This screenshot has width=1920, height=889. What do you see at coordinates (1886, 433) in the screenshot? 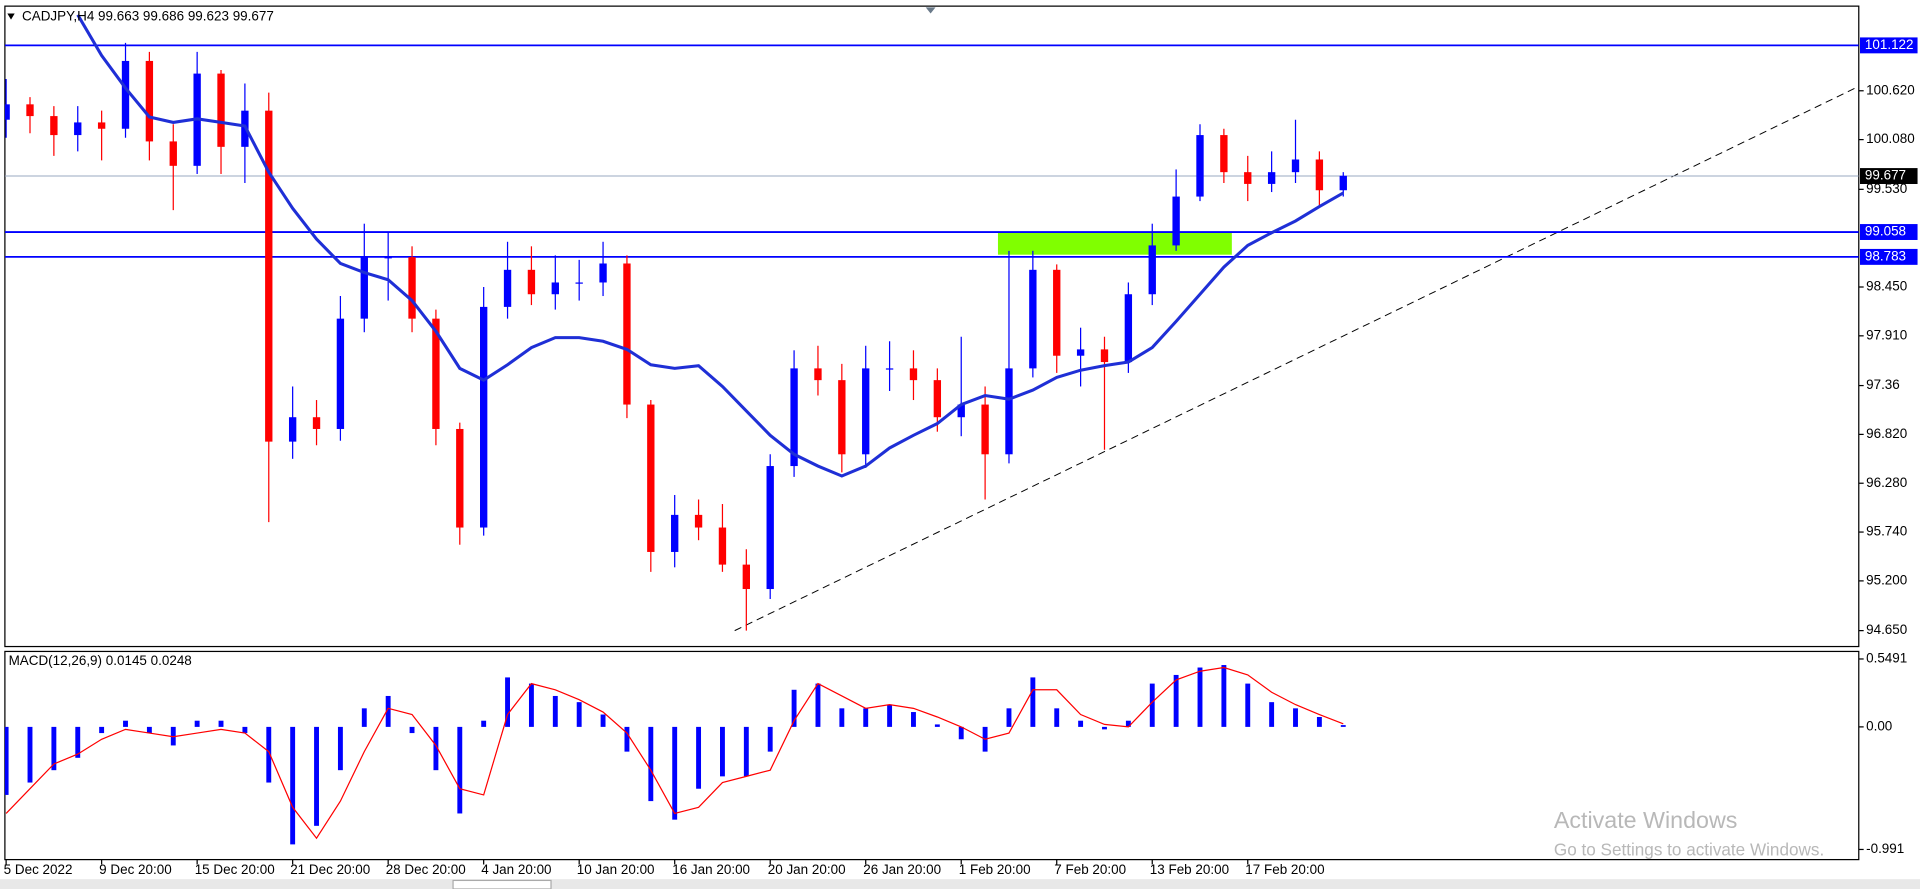
I see `y-tick-label: 96.820` at bounding box center [1886, 433].